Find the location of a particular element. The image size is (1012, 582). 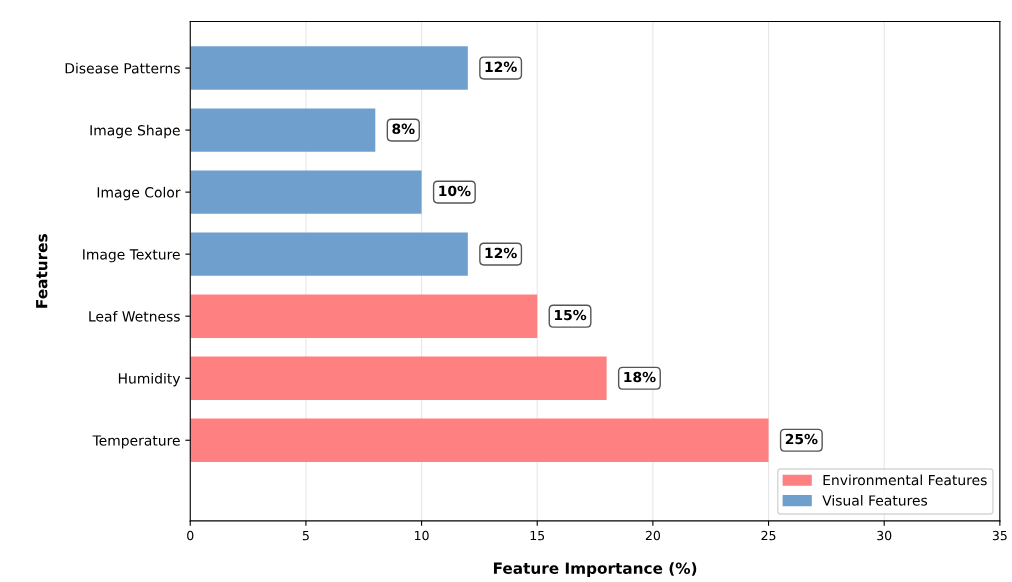

y-tick-label: Image Shape is located at coordinates (135, 131).